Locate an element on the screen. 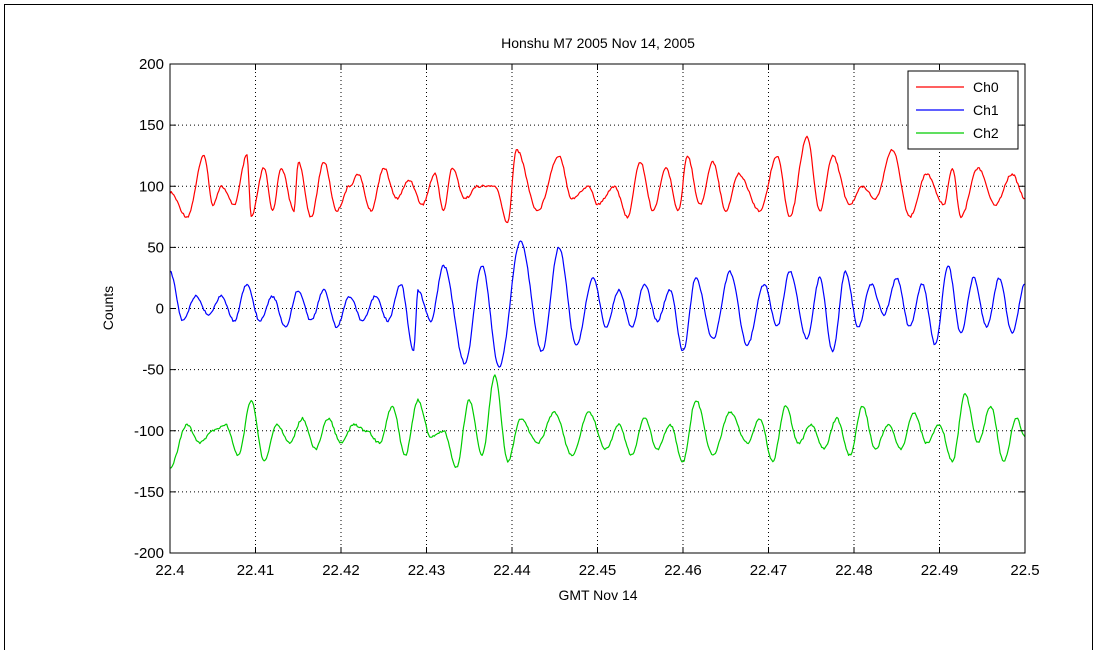  x-tick-label: 22.47 is located at coordinates (769, 570).